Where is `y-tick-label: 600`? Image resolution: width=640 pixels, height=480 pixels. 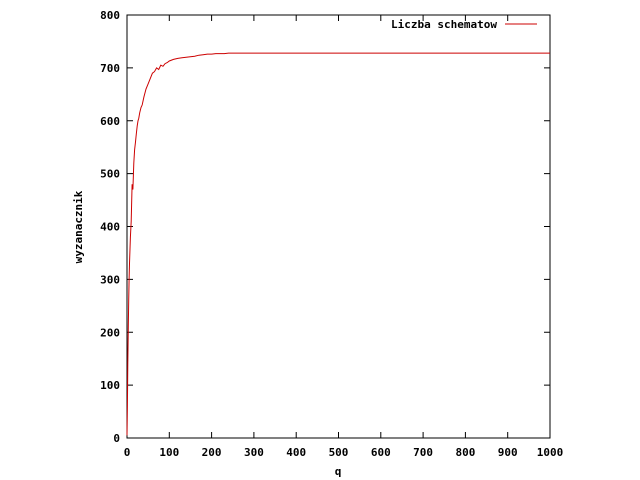
y-tick-label: 600 is located at coordinates (110, 121).